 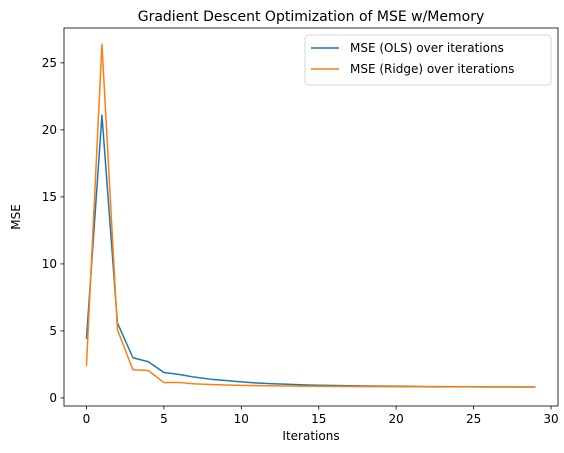 I want to click on x-tick-label: 15, so click(x=318, y=419).